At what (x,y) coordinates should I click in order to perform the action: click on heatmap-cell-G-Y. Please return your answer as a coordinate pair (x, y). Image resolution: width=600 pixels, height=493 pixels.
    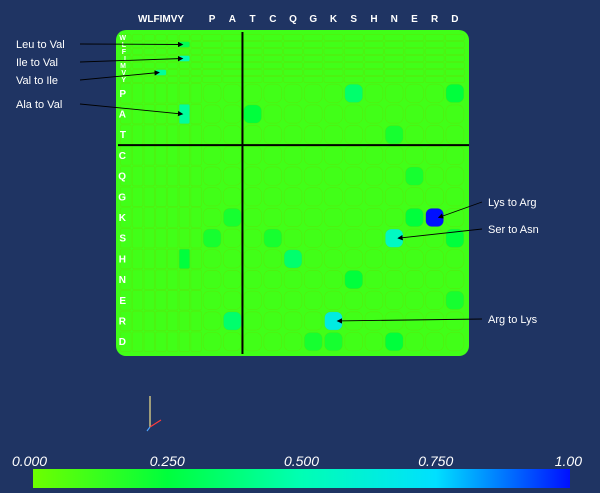
    Looking at the image, I should click on (196, 196).